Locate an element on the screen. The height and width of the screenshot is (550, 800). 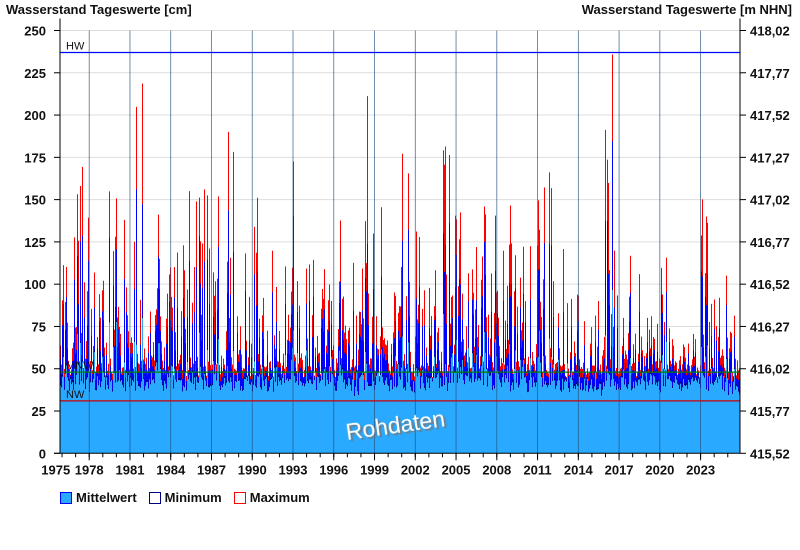
y2-tick-label: 417,27 is located at coordinates (770, 157).